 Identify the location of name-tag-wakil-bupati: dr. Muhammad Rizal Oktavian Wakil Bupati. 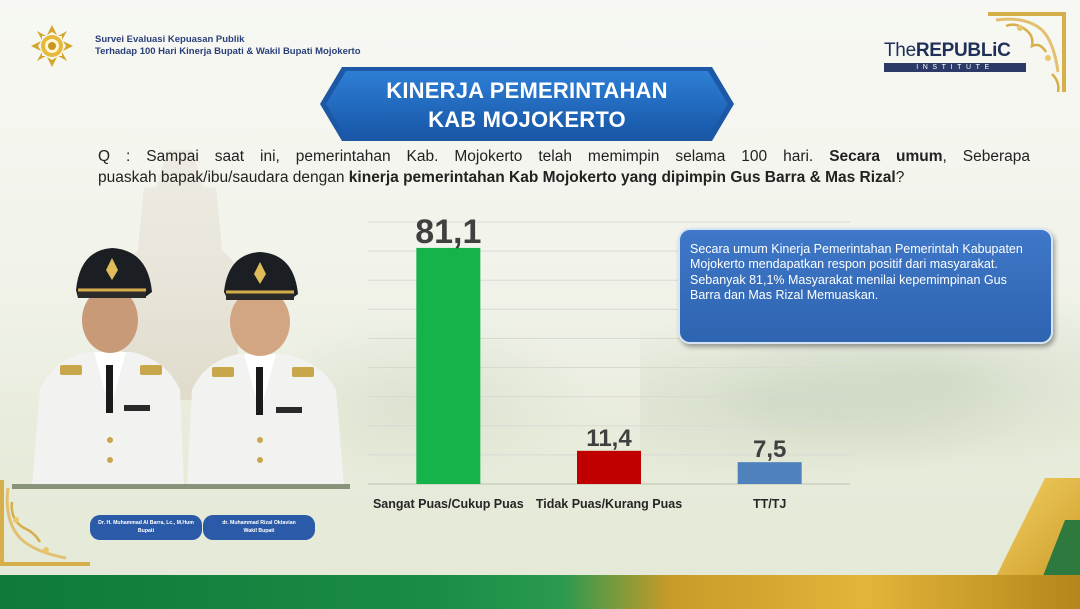
(259, 527).